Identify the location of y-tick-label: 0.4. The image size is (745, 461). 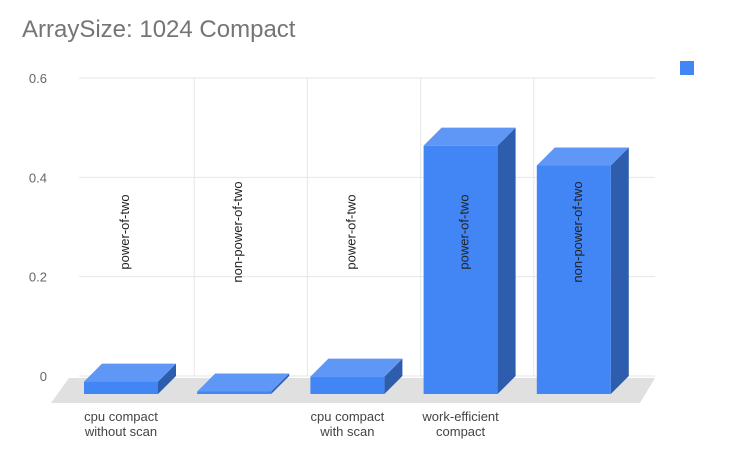
(38, 177).